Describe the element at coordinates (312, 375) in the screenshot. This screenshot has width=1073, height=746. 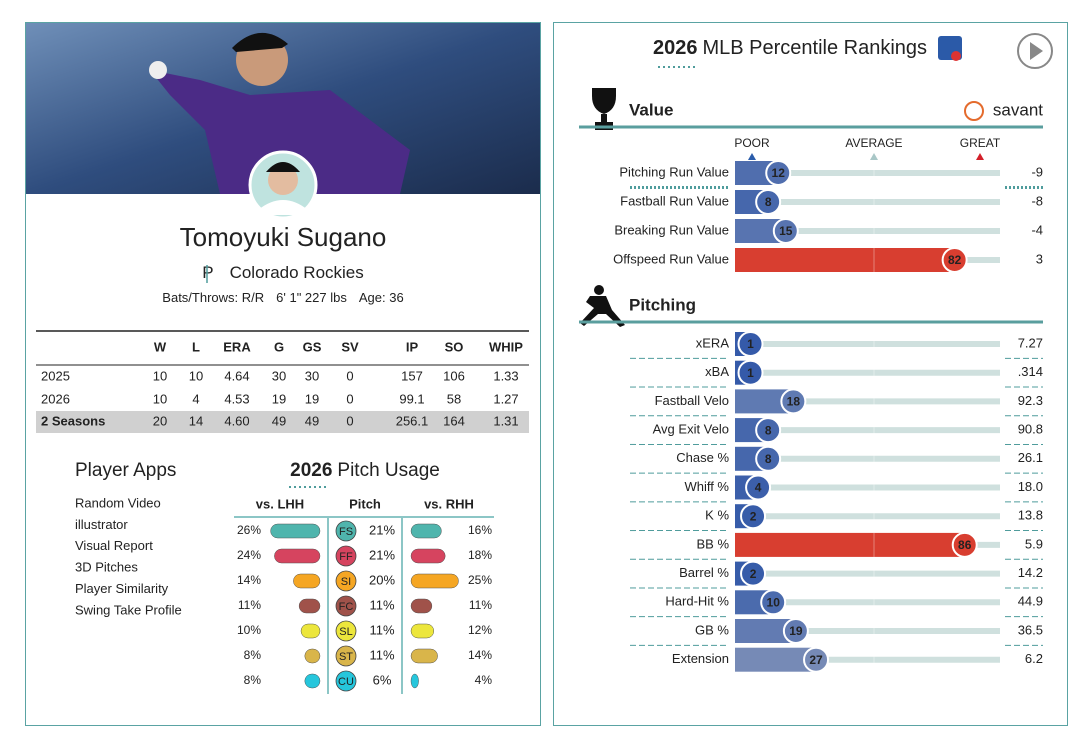
I see `table-cell: 30` at that location.